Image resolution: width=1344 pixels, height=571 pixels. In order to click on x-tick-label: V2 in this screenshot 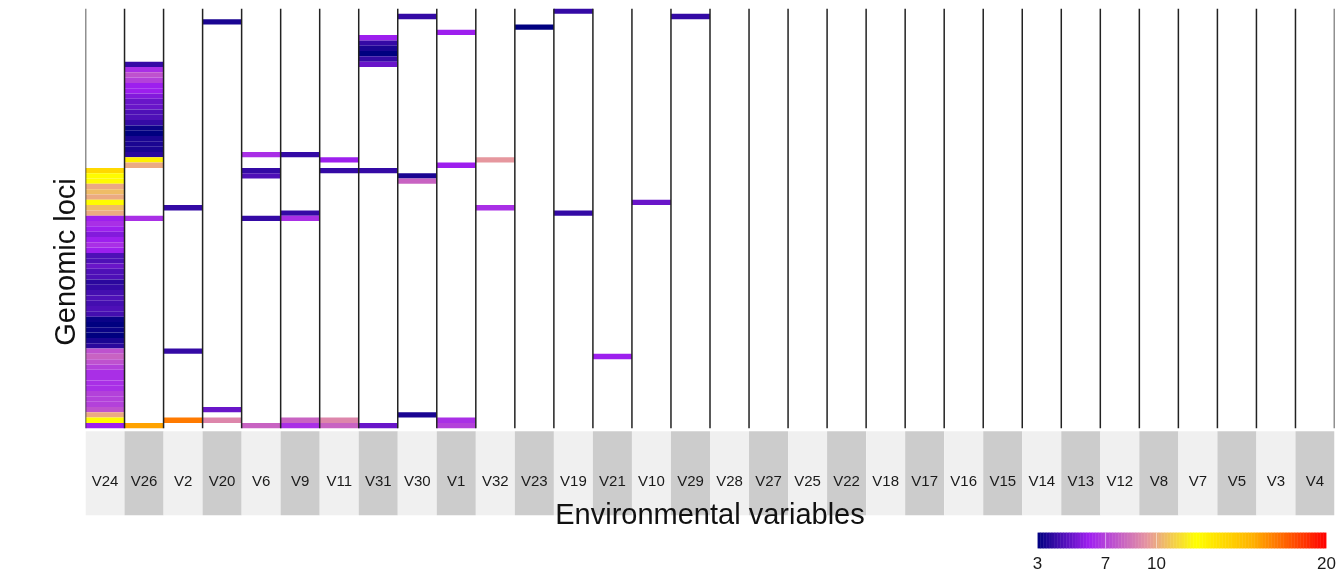, I will do `click(183, 480)`.